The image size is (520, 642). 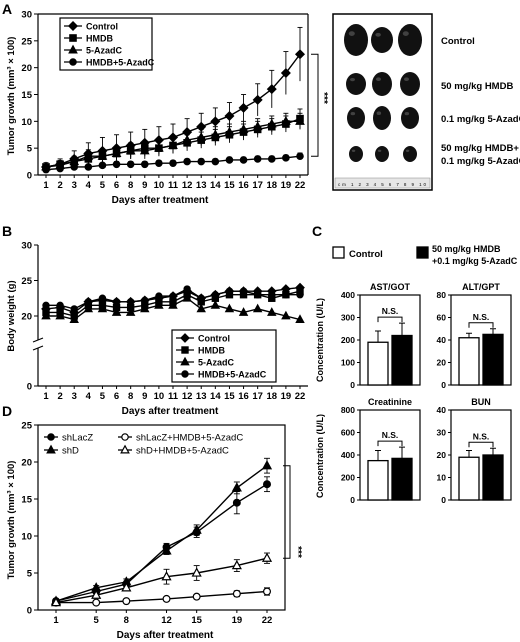 What do you see at coordinates (173, 396) in the screenshot?
I see `panel-b-xtick-label: 11` at bounding box center [173, 396].